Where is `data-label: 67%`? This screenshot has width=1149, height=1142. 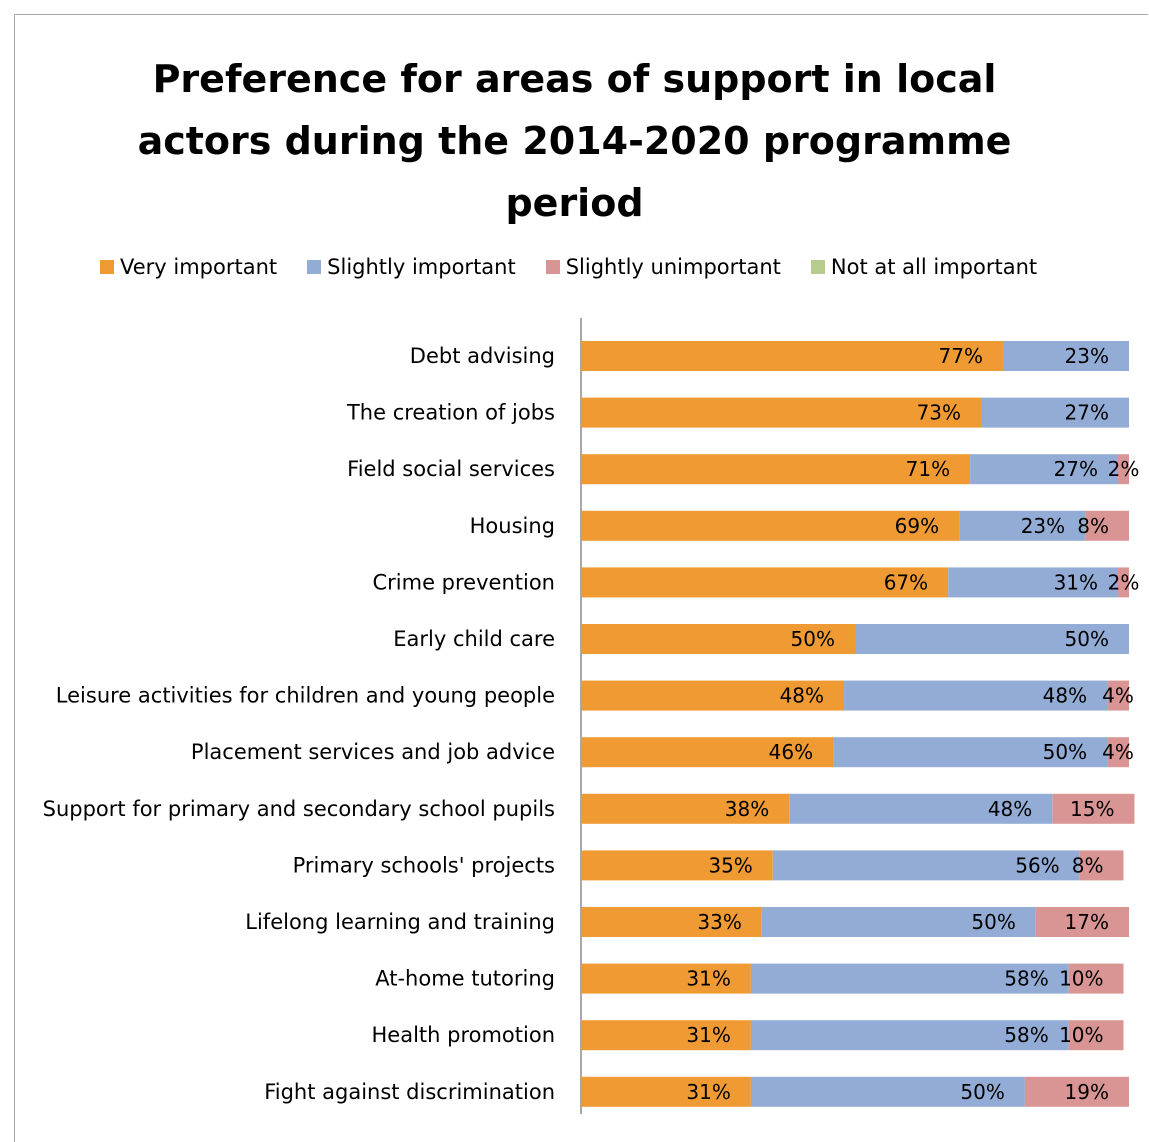 data-label: 67% is located at coordinates (906, 582).